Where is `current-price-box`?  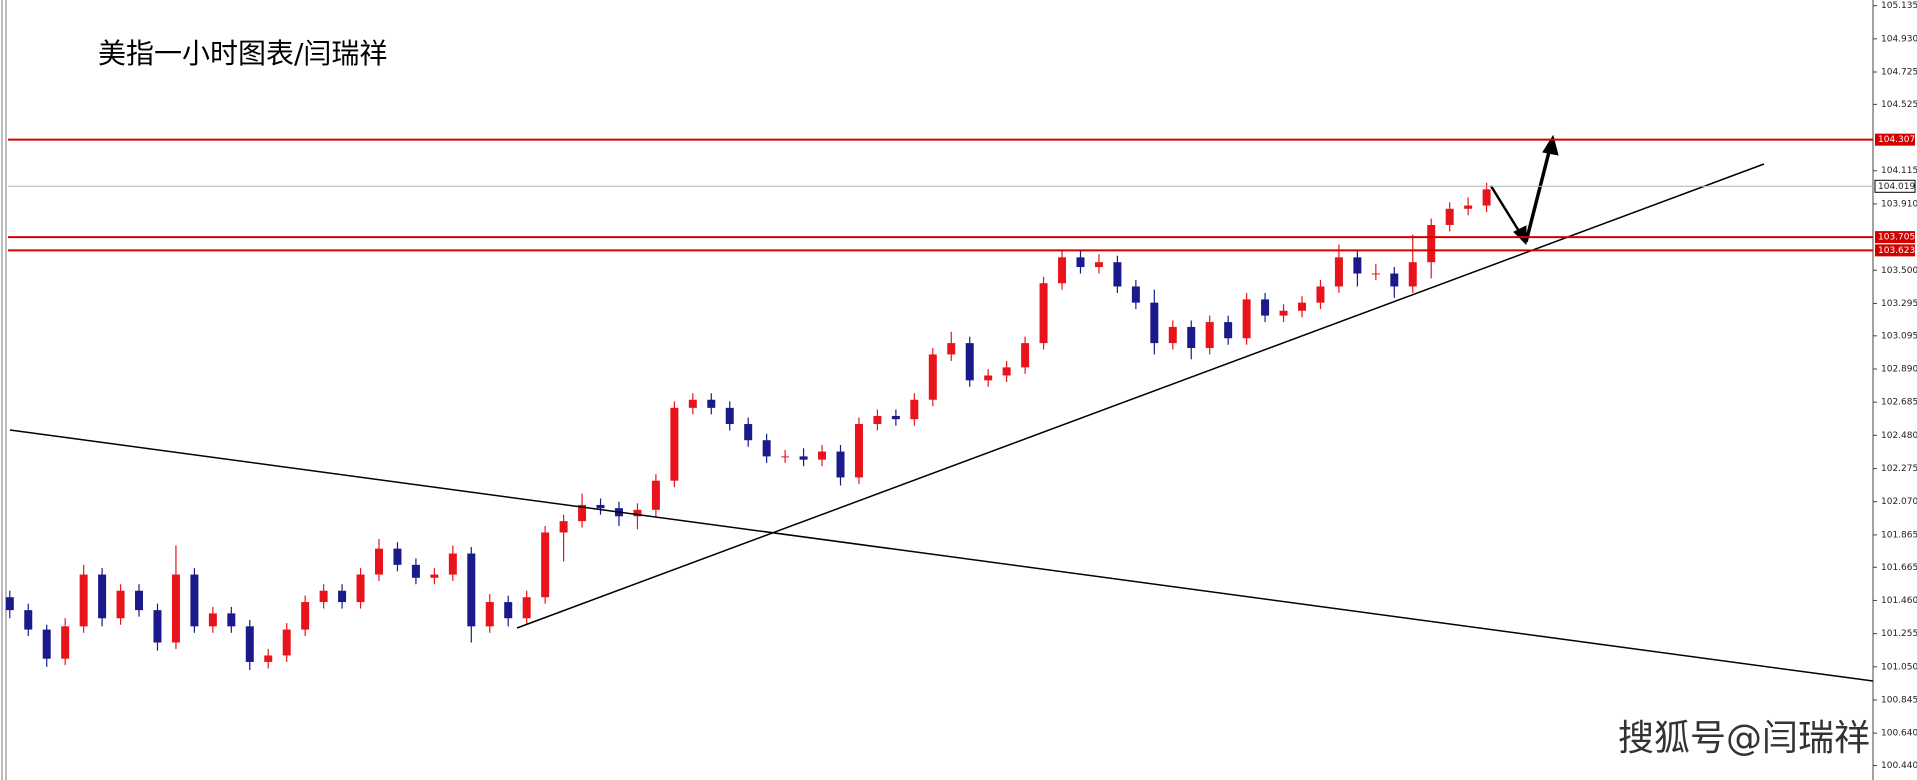 current-price-box is located at coordinates (1895, 186).